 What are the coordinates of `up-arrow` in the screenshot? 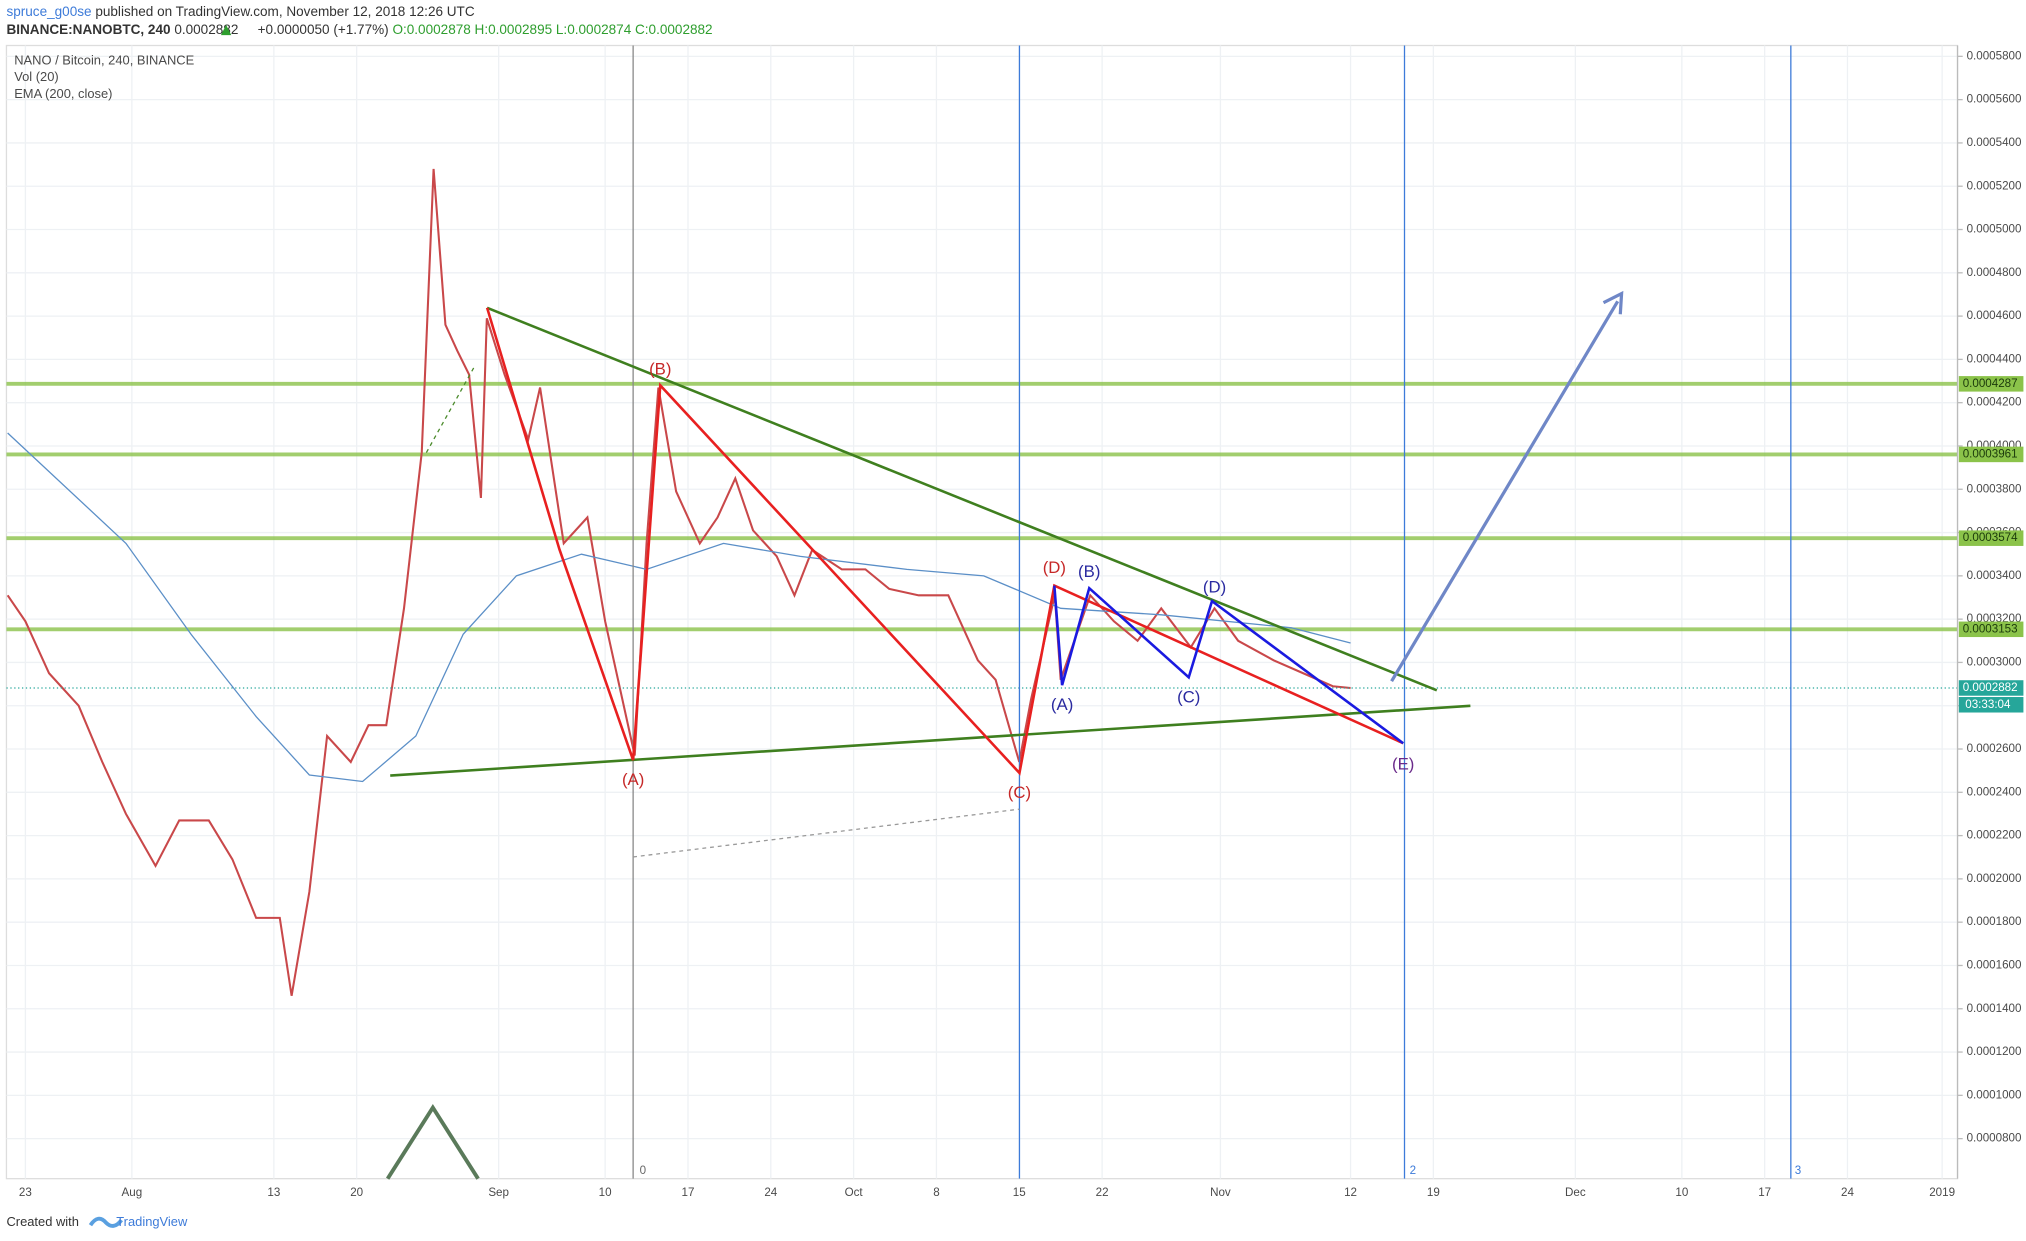 It's located at (226, 30).